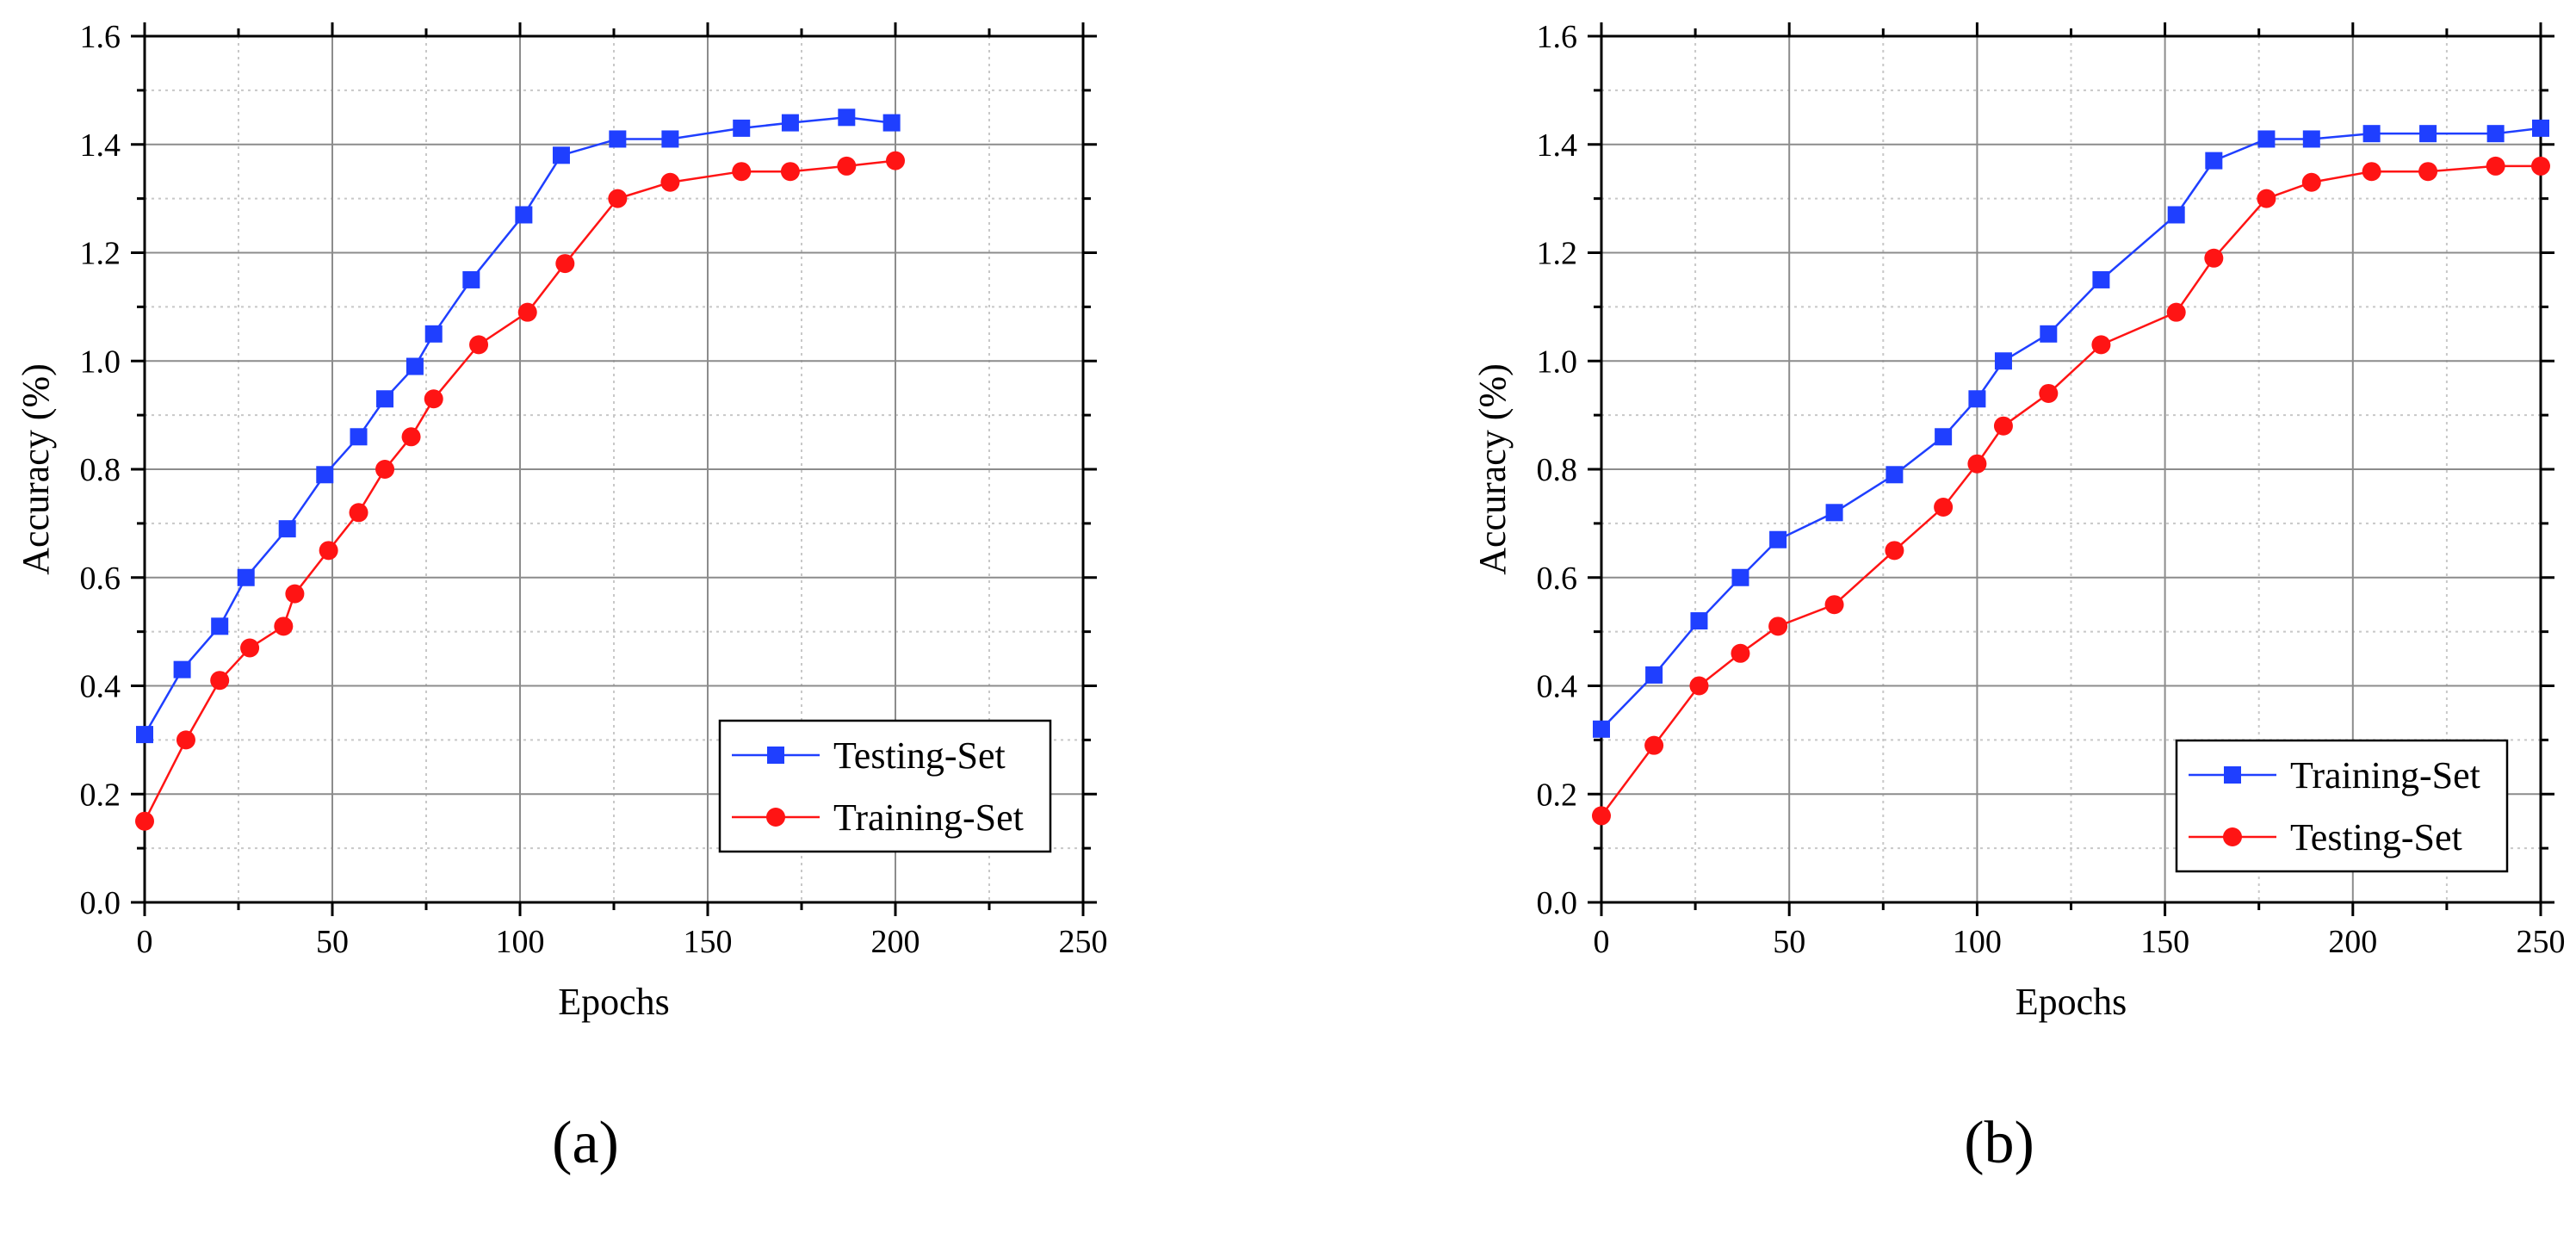 The height and width of the screenshot is (1233, 2576). Describe the element at coordinates (1558, 470) in the screenshot. I see `y-tick-label: 0.8` at that location.